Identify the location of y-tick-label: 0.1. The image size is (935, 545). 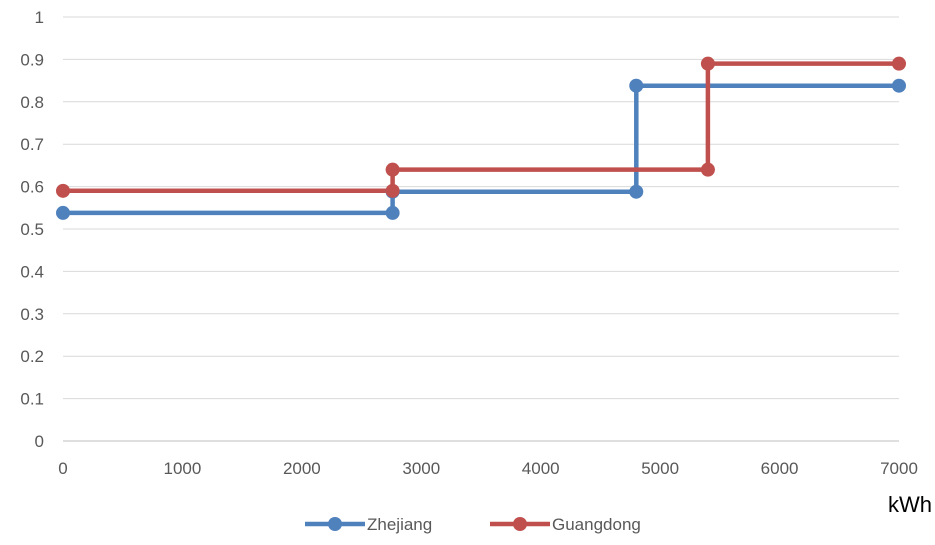
(32, 399).